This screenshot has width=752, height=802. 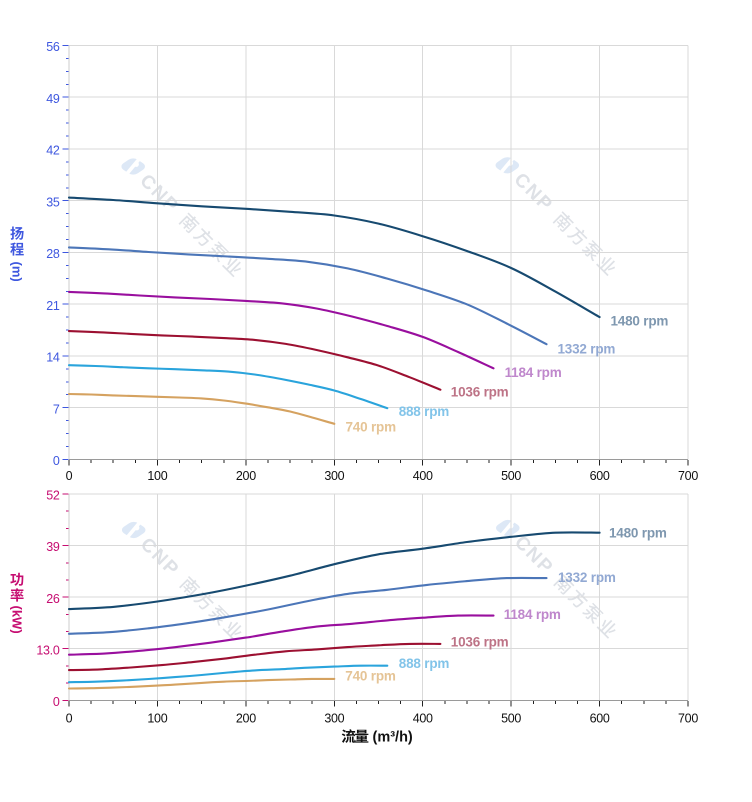 I want to click on svg-text: 13.0, so click(x=47, y=650).